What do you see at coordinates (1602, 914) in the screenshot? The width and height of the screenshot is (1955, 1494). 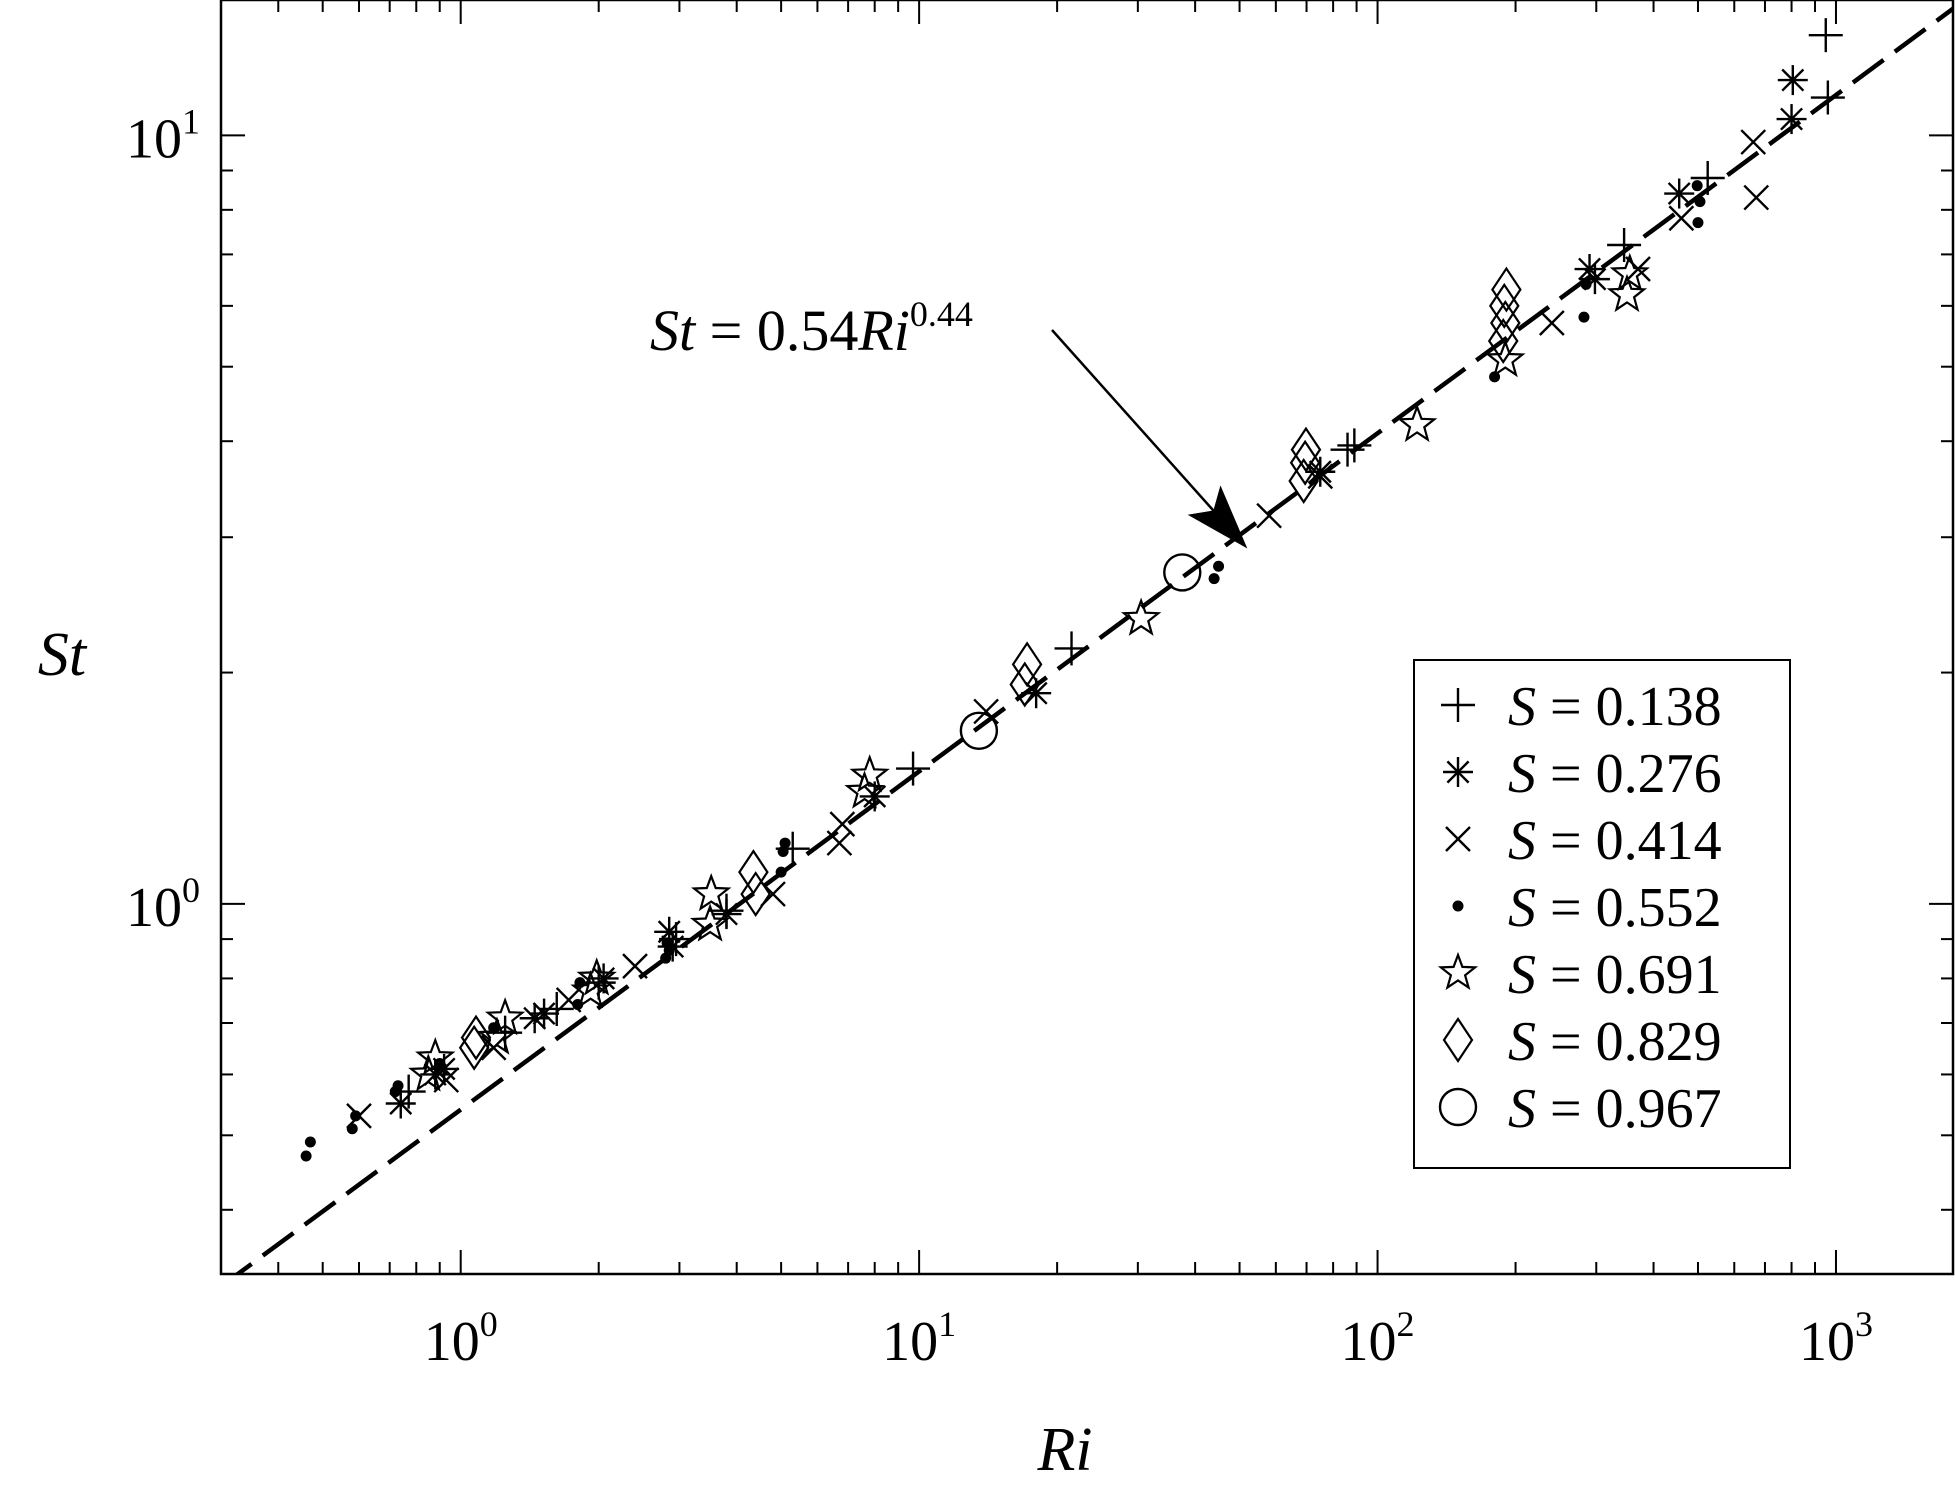 I see `legend-box` at bounding box center [1602, 914].